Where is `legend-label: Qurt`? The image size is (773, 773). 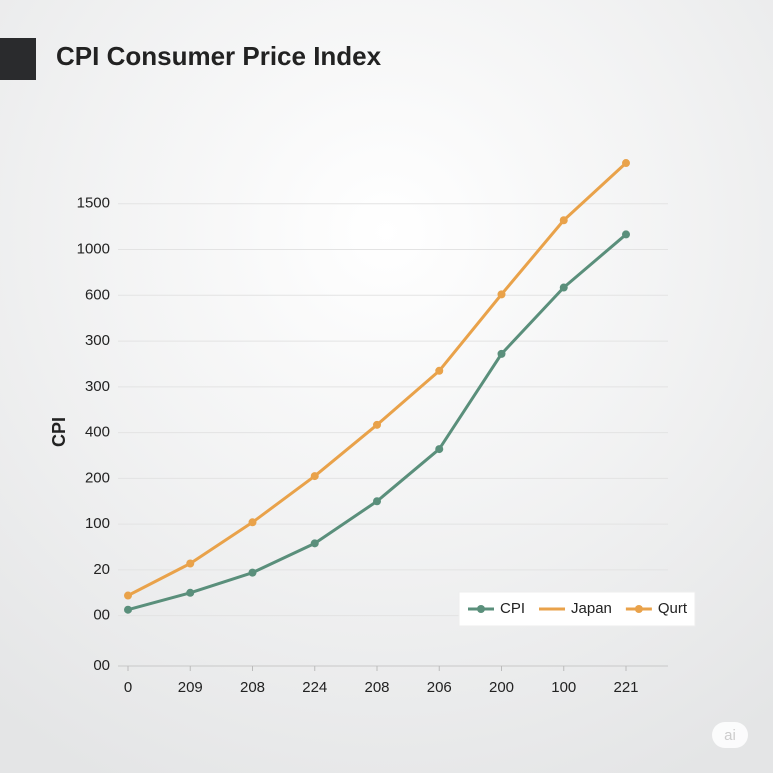 legend-label: Qurt is located at coordinates (673, 608).